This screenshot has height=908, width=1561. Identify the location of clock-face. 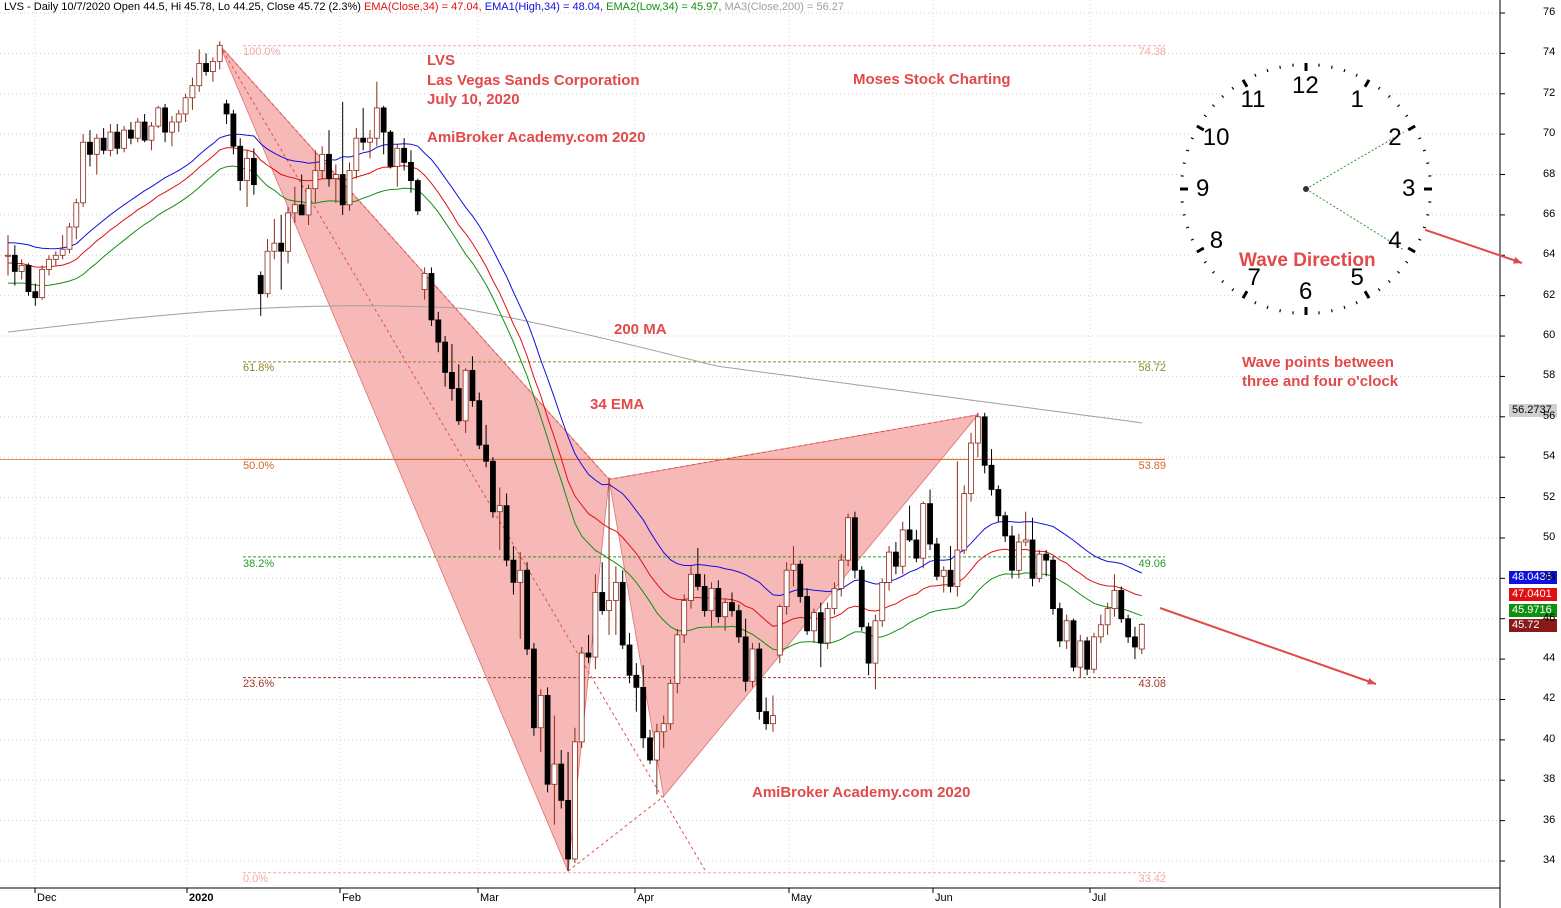
(1306, 189).